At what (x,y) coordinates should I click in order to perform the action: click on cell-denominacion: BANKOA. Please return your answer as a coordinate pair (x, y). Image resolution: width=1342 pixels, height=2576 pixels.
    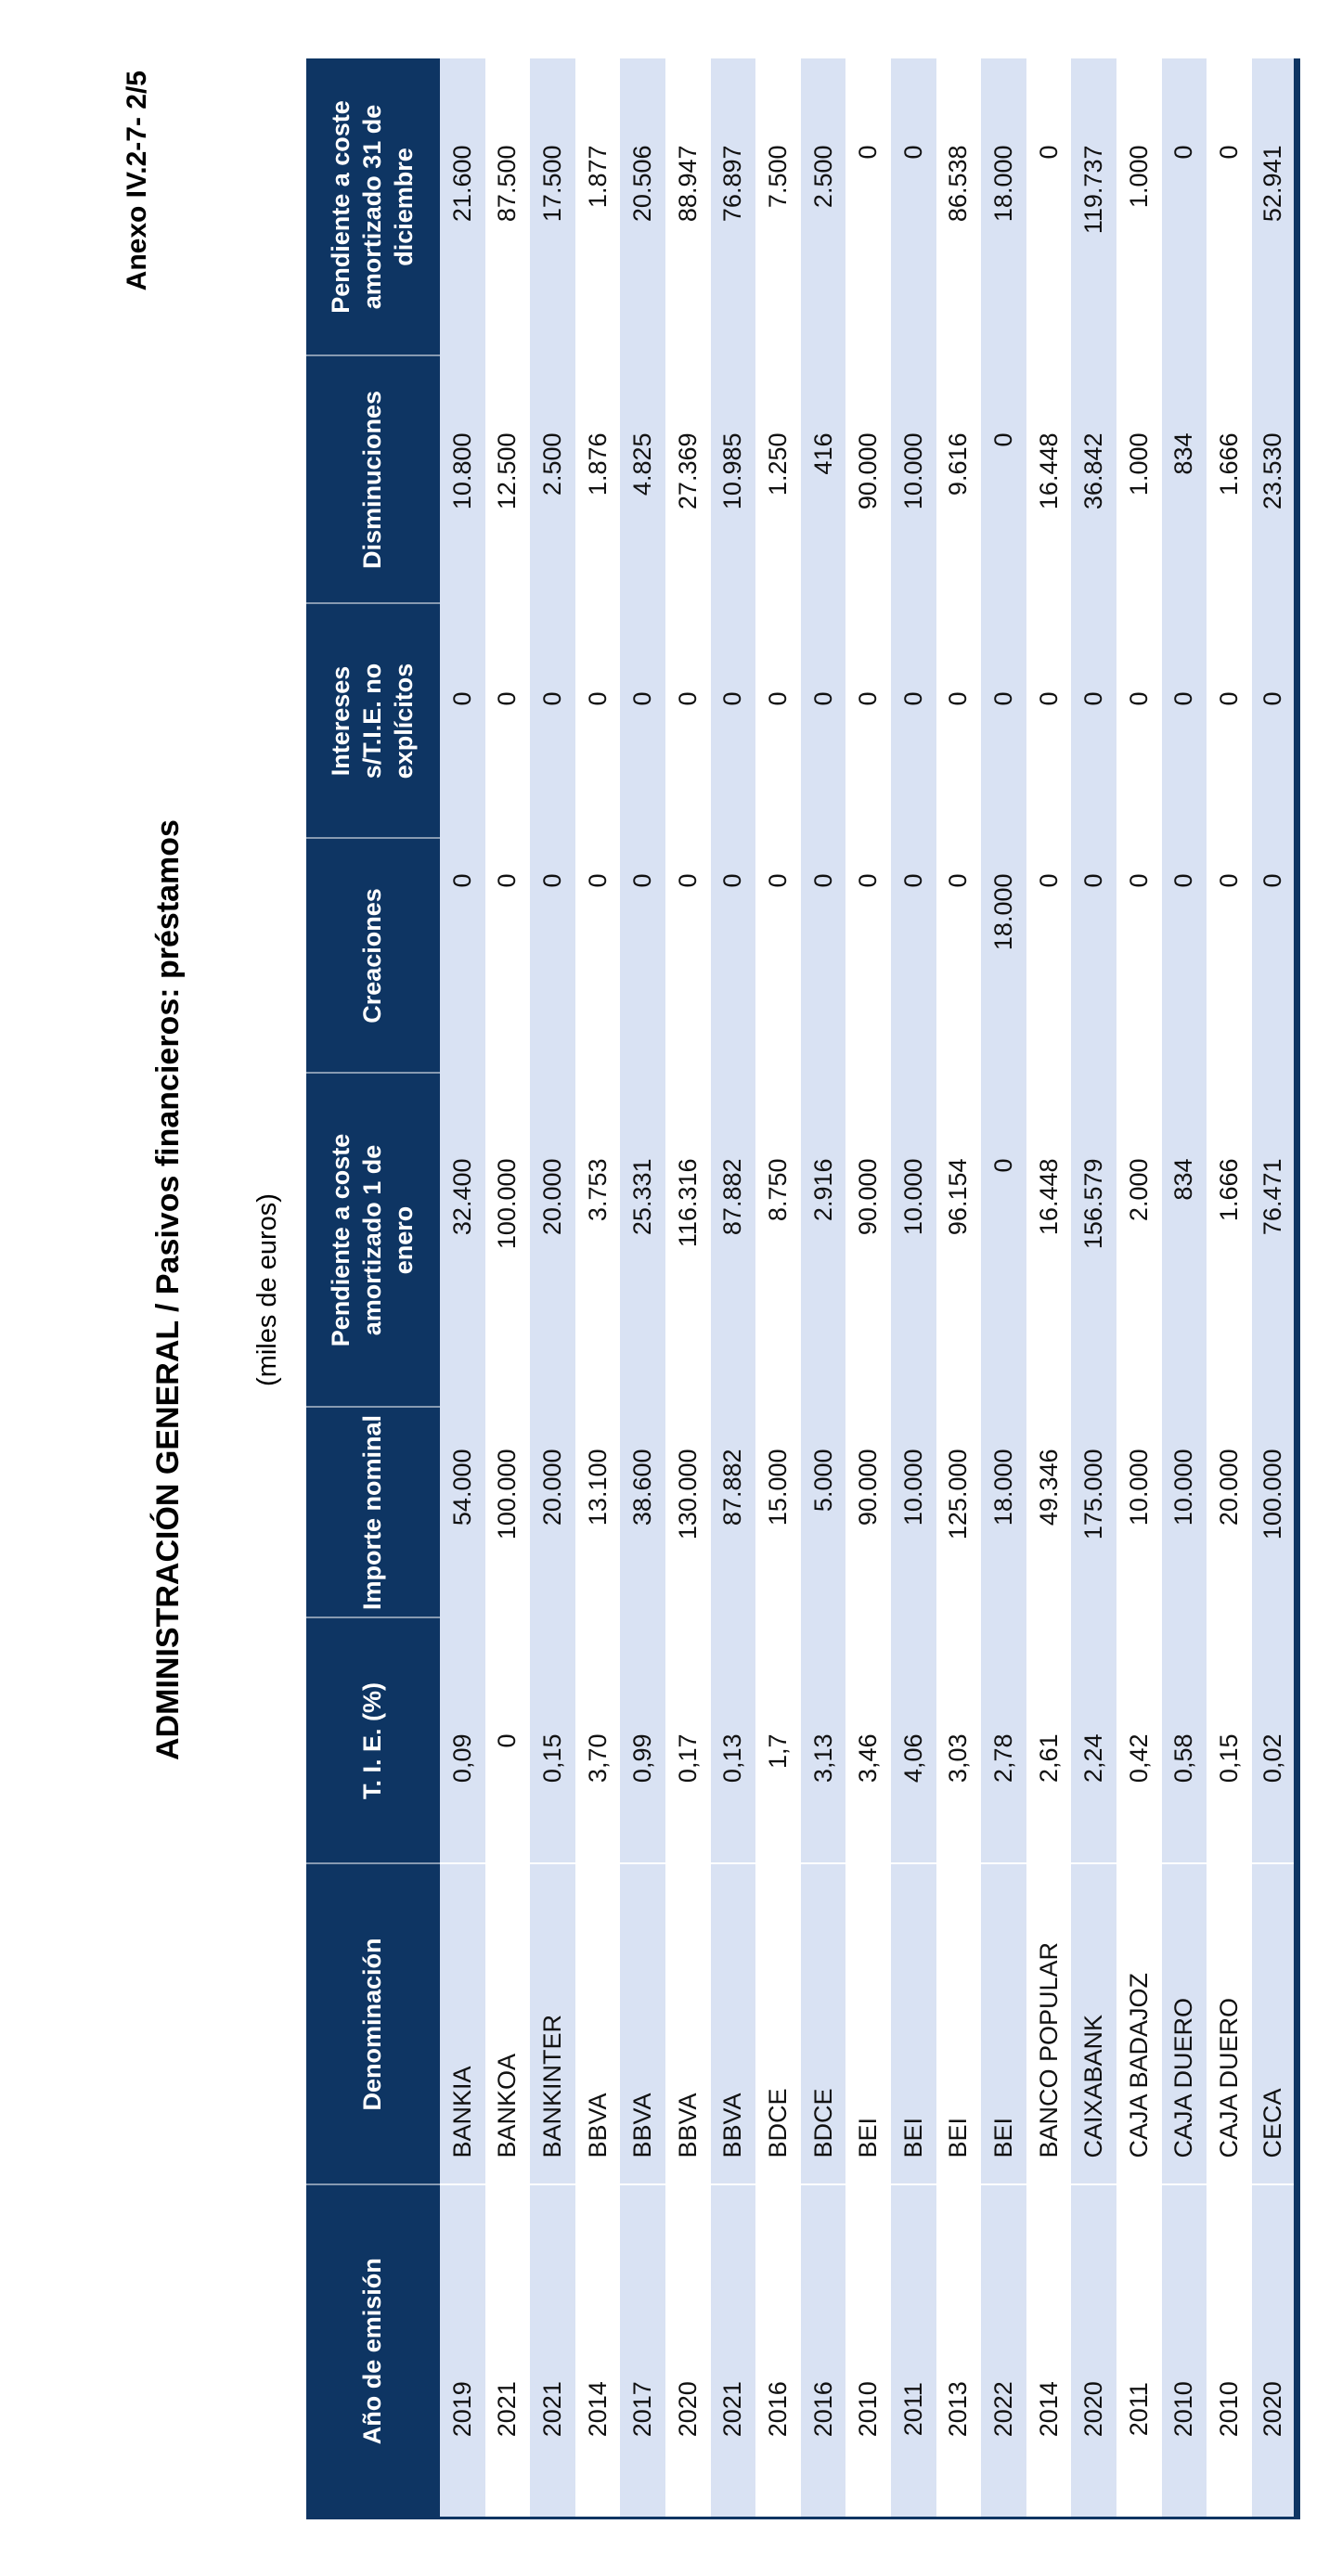
    Looking at the image, I should click on (508, 2024).